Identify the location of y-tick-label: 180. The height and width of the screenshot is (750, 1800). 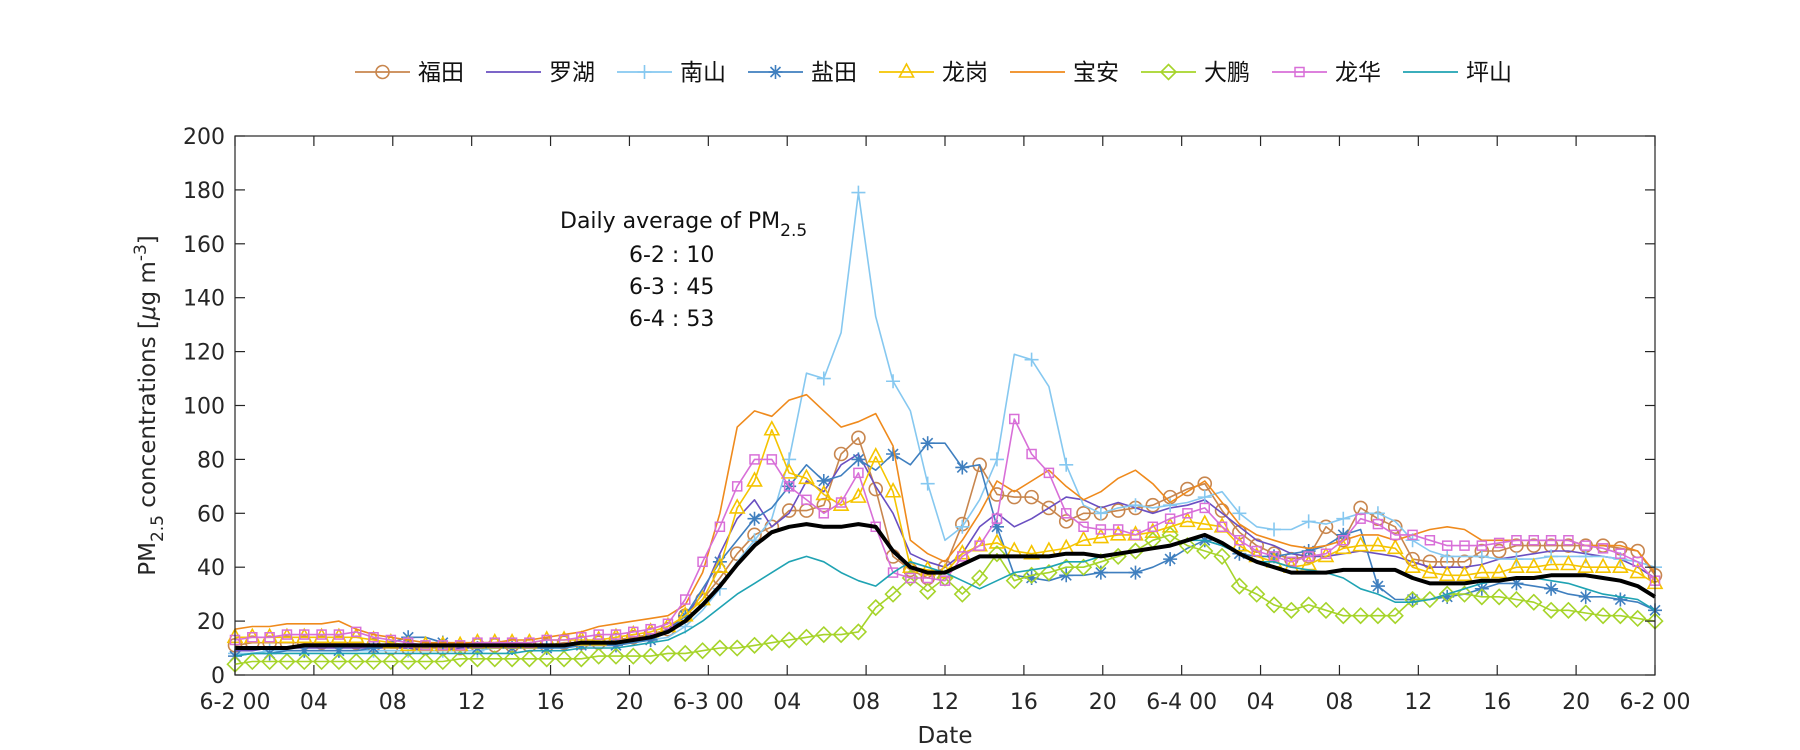
(204, 191).